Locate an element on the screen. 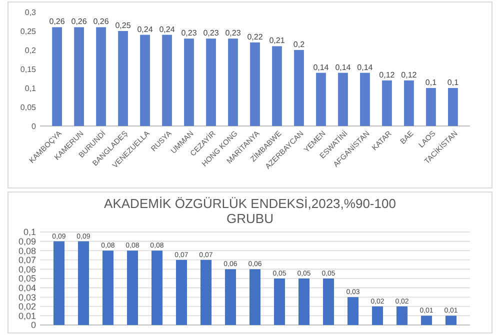  data-label: 0,2 is located at coordinates (299, 44).